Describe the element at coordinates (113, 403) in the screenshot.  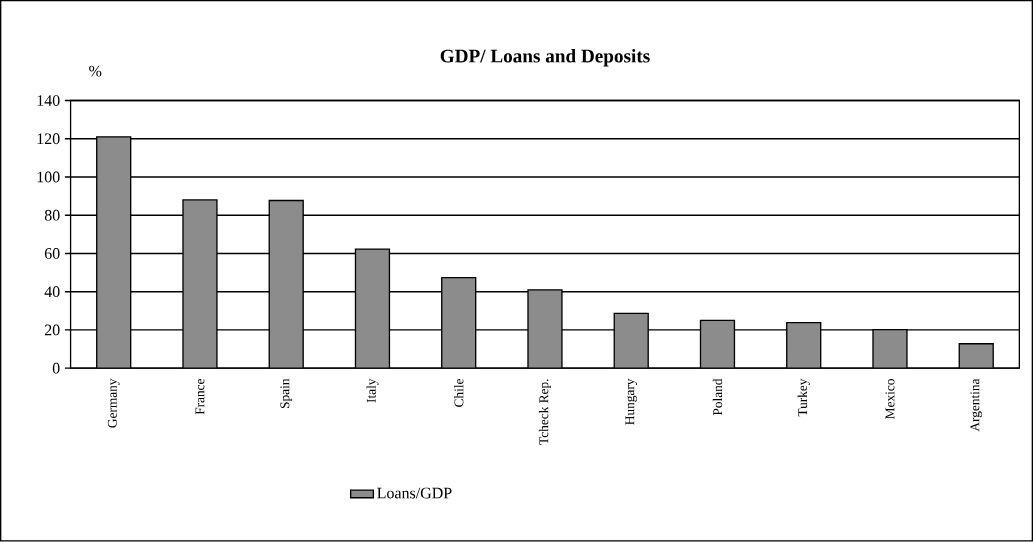
I see `x-tick-label: Germany` at that location.